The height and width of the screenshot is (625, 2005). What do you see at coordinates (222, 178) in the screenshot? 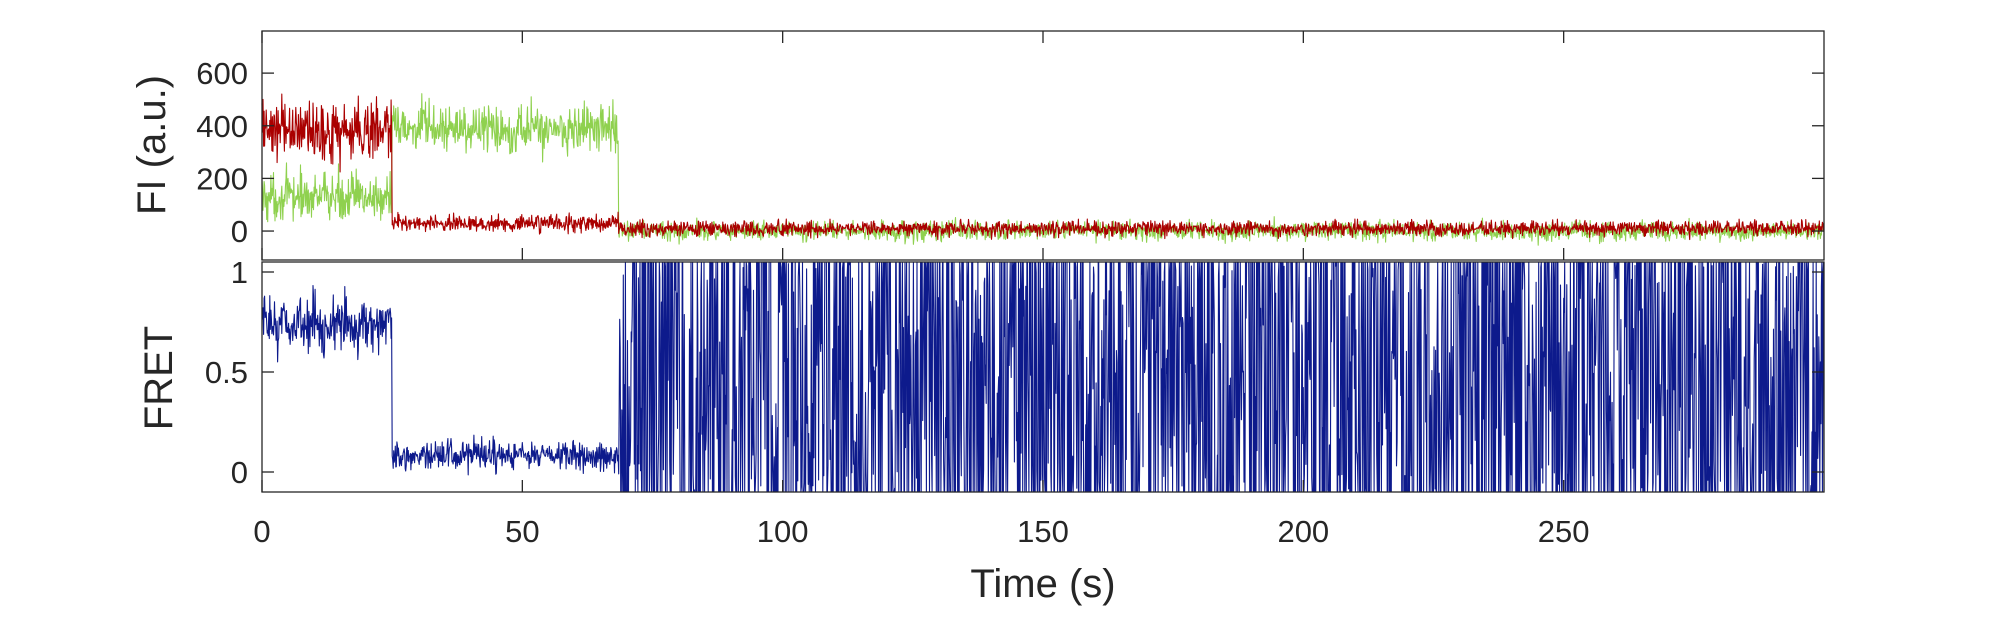
I see `y-tick-label: 200` at bounding box center [222, 178].